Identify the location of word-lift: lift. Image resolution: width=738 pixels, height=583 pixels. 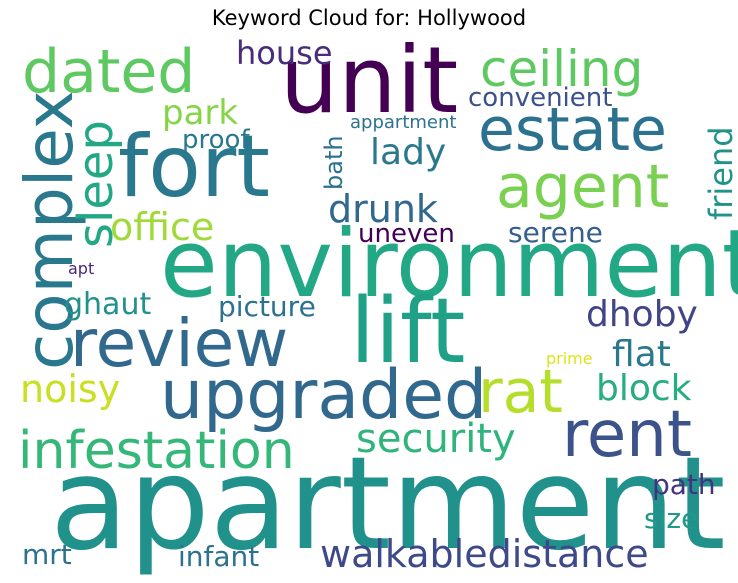
(407, 331).